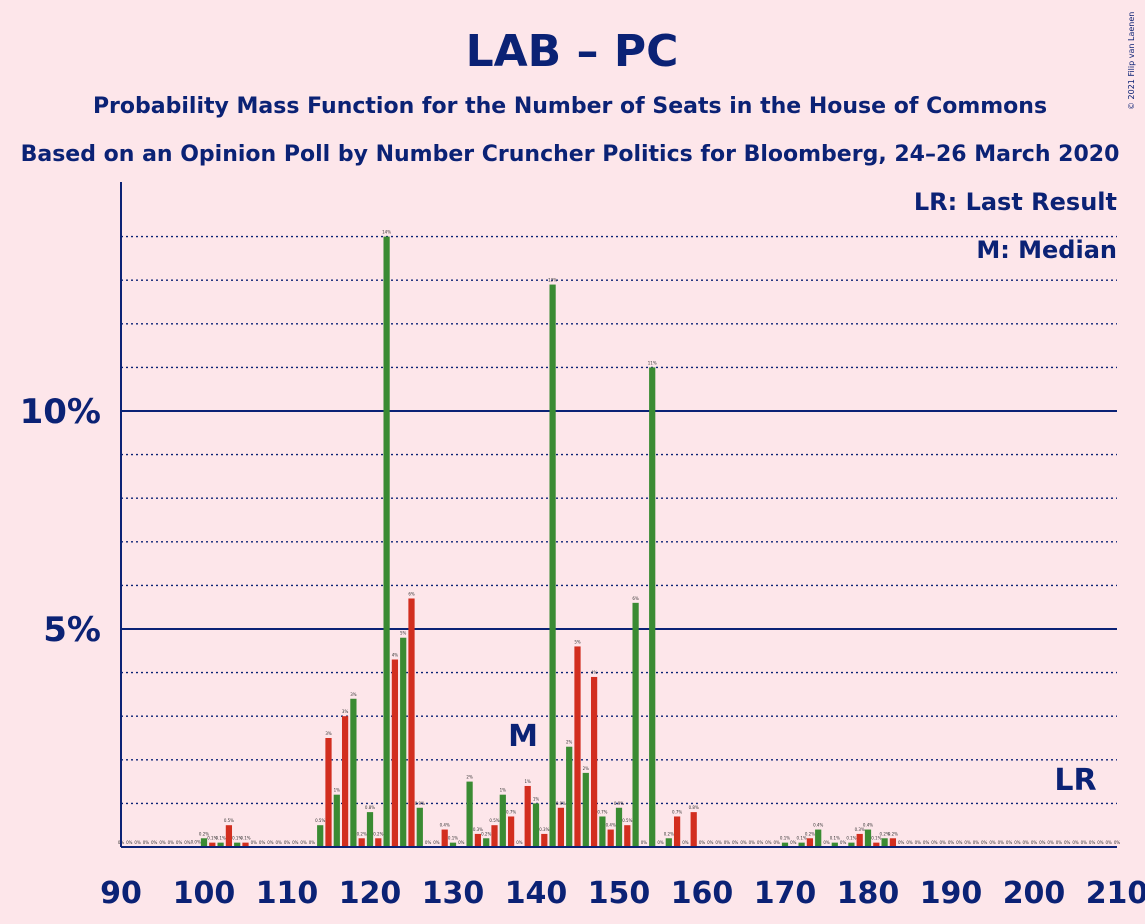 The width and height of the screenshot is (1145, 924). Describe the element at coordinates (1117, 842) in the screenshot. I see `bar-label-seat-210: 0%` at that location.